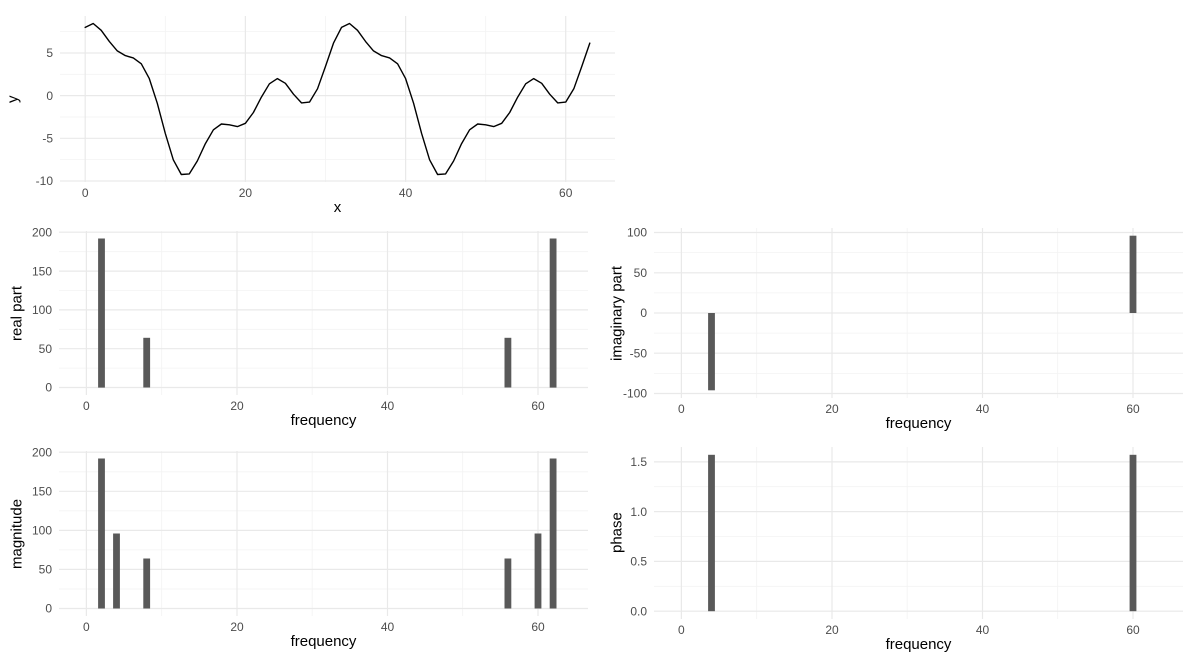  What do you see at coordinates (635, 394) in the screenshot?
I see `y-tick-label: -100` at bounding box center [635, 394].